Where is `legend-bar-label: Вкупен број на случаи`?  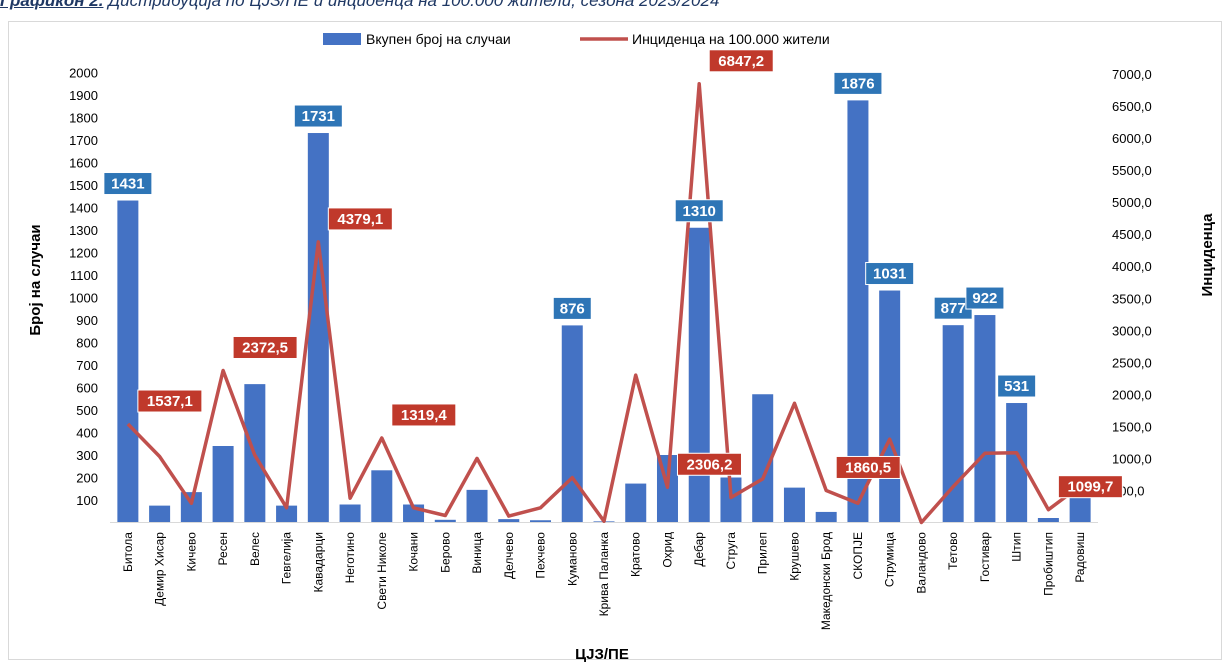
legend-bar-label: Вкупен број на случаи is located at coordinates (438, 39).